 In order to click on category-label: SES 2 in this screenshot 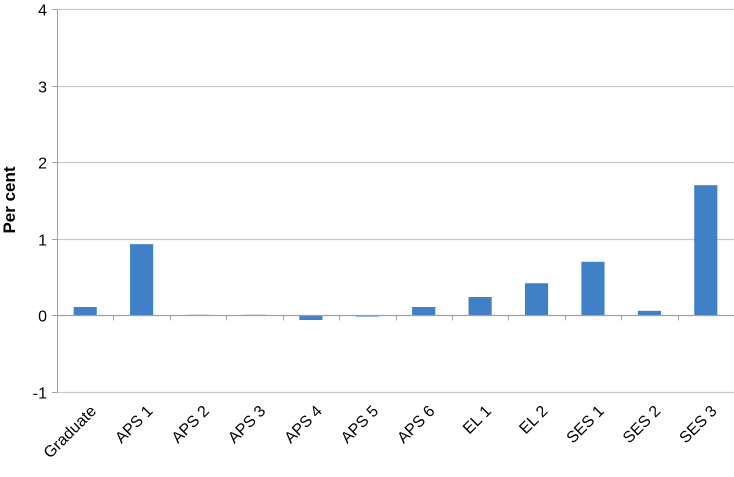, I will do `click(642, 425)`.